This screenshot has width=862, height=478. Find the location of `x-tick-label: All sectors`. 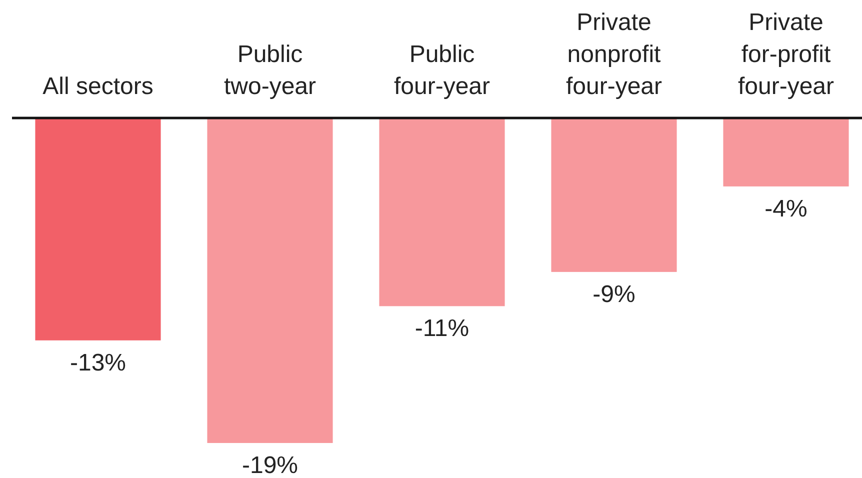

x-tick-label: All sectors is located at coordinates (98, 86).